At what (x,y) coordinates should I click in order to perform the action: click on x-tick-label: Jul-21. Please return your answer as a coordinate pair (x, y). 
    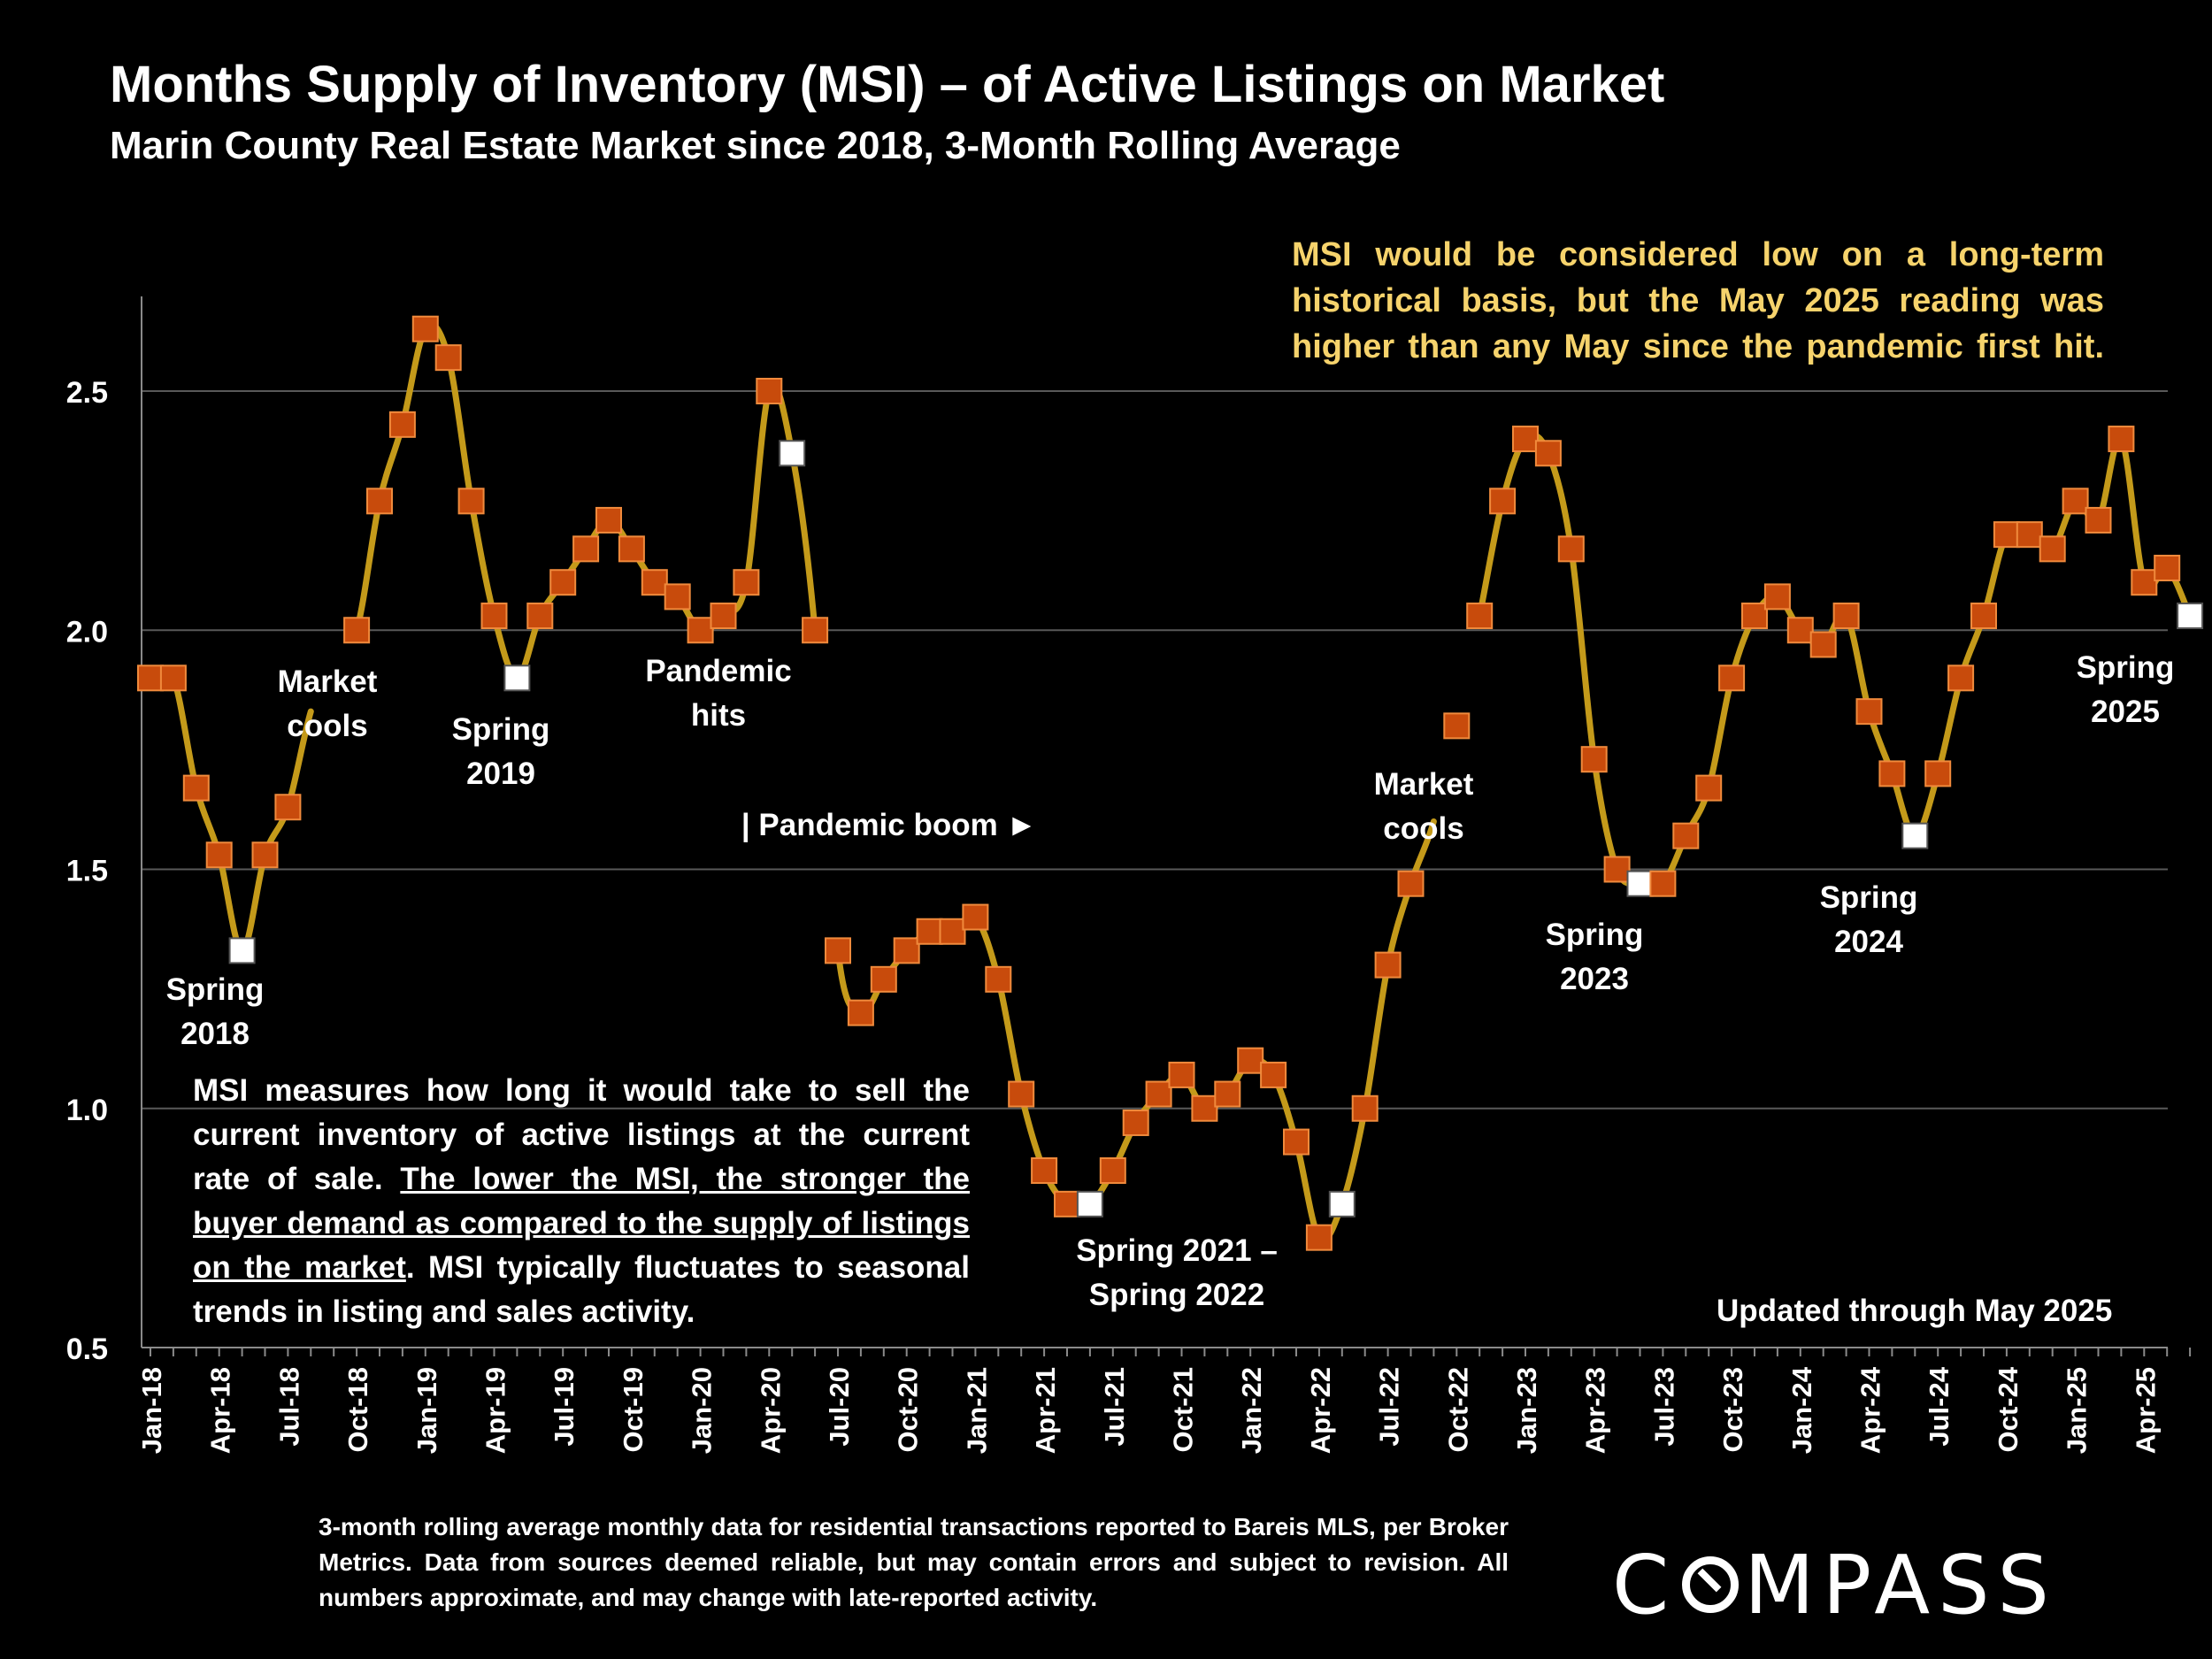
    Looking at the image, I should click on (1114, 1407).